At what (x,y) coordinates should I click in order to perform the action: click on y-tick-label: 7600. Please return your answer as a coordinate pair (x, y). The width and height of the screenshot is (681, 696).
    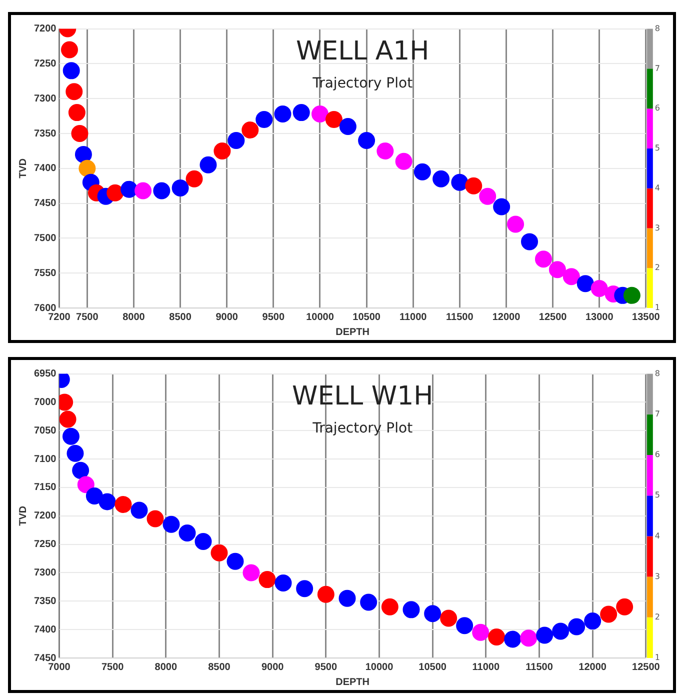
    Looking at the image, I should click on (45, 308).